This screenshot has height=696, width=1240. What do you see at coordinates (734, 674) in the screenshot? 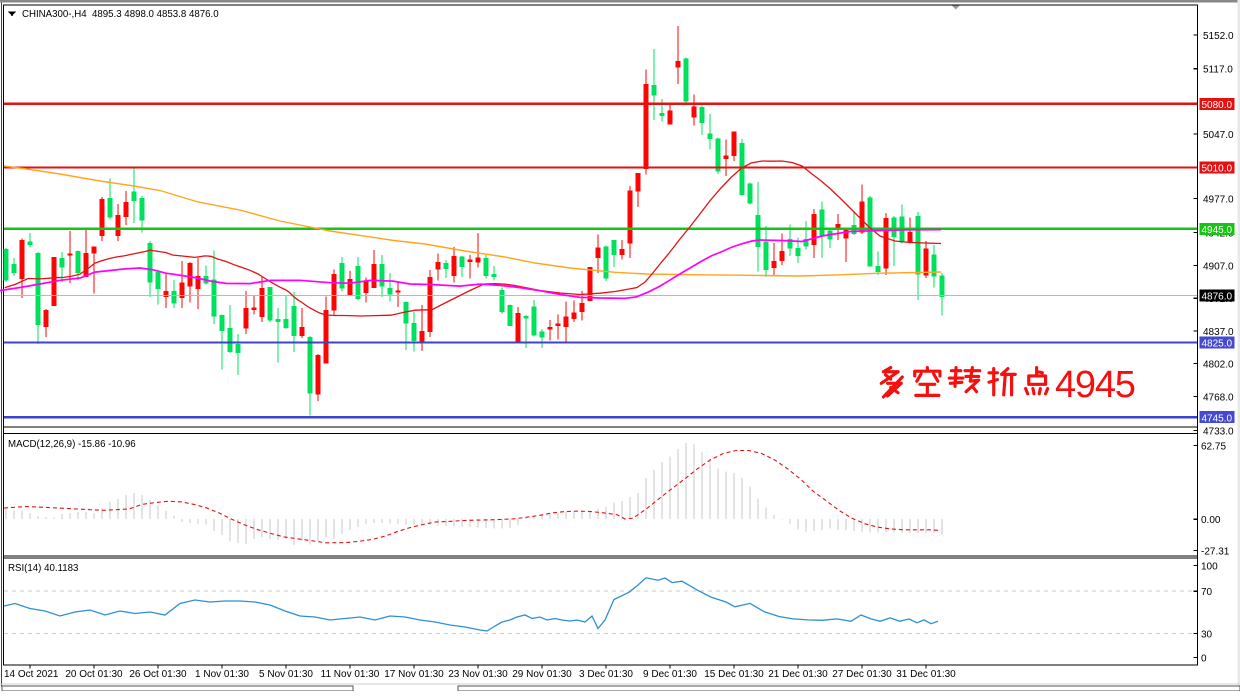
I see `svg-text: 15 Dec 01:30` at bounding box center [734, 674].